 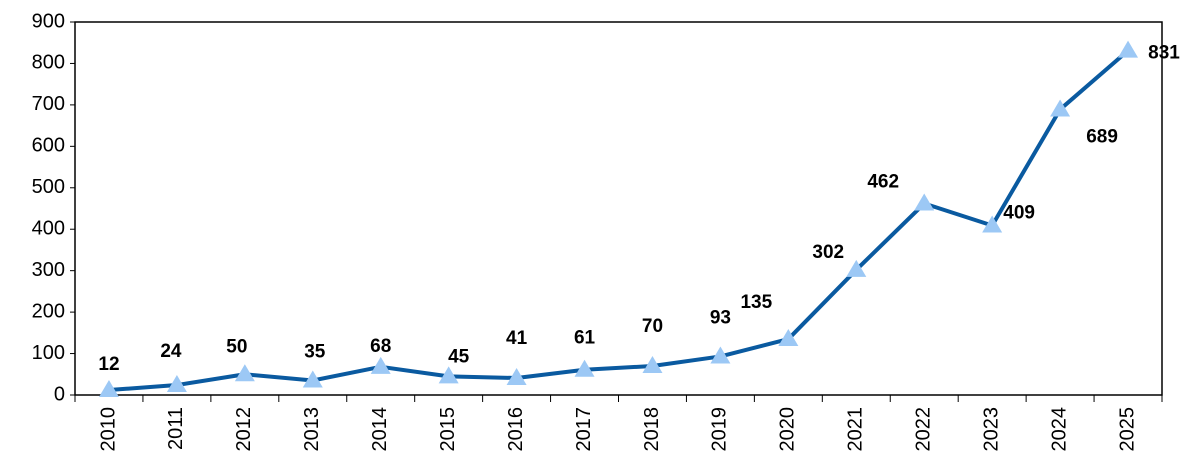 What do you see at coordinates (585, 338) in the screenshot?
I see `data-label: 61` at bounding box center [585, 338].